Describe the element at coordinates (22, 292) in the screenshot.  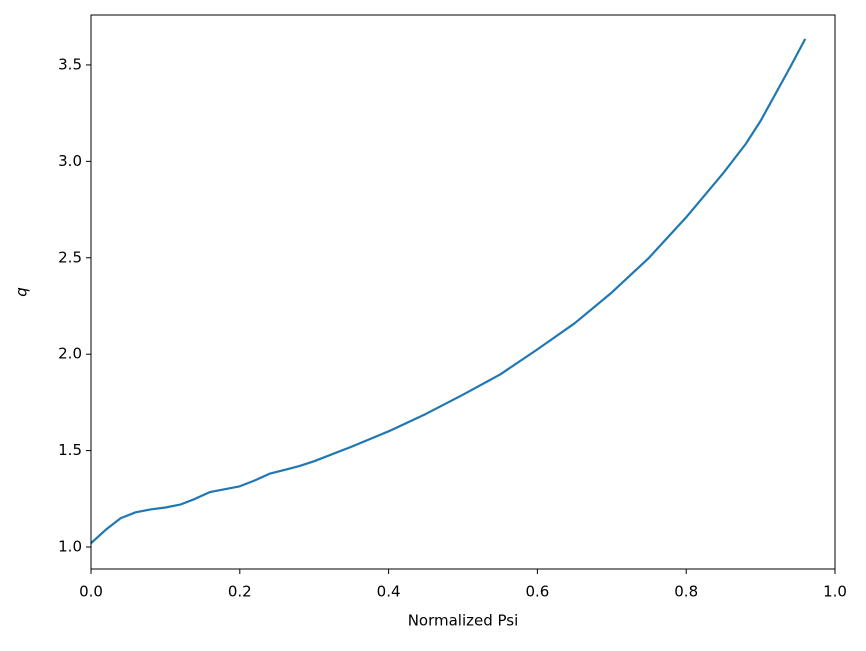
I see `y-axis-label: q` at that location.